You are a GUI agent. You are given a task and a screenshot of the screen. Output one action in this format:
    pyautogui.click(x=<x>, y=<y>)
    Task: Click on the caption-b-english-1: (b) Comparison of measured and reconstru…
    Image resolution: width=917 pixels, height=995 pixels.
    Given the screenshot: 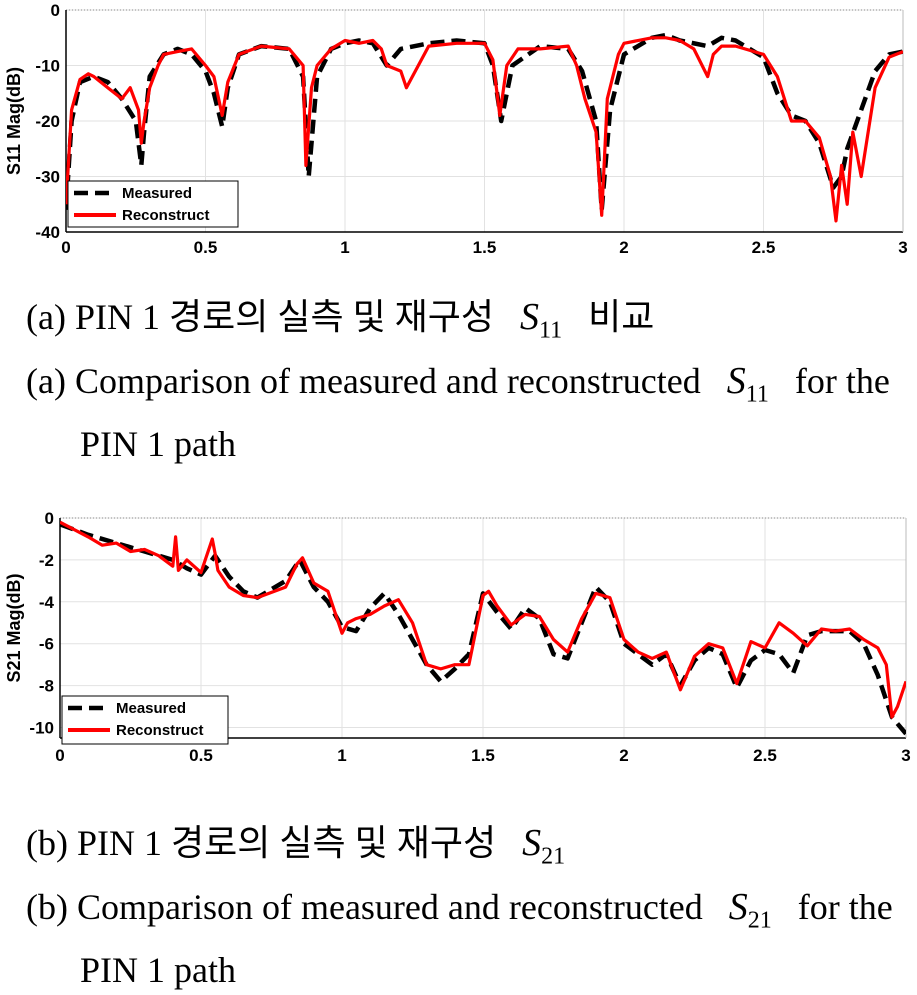 What is the action you would take?
    pyautogui.click(x=463, y=914)
    